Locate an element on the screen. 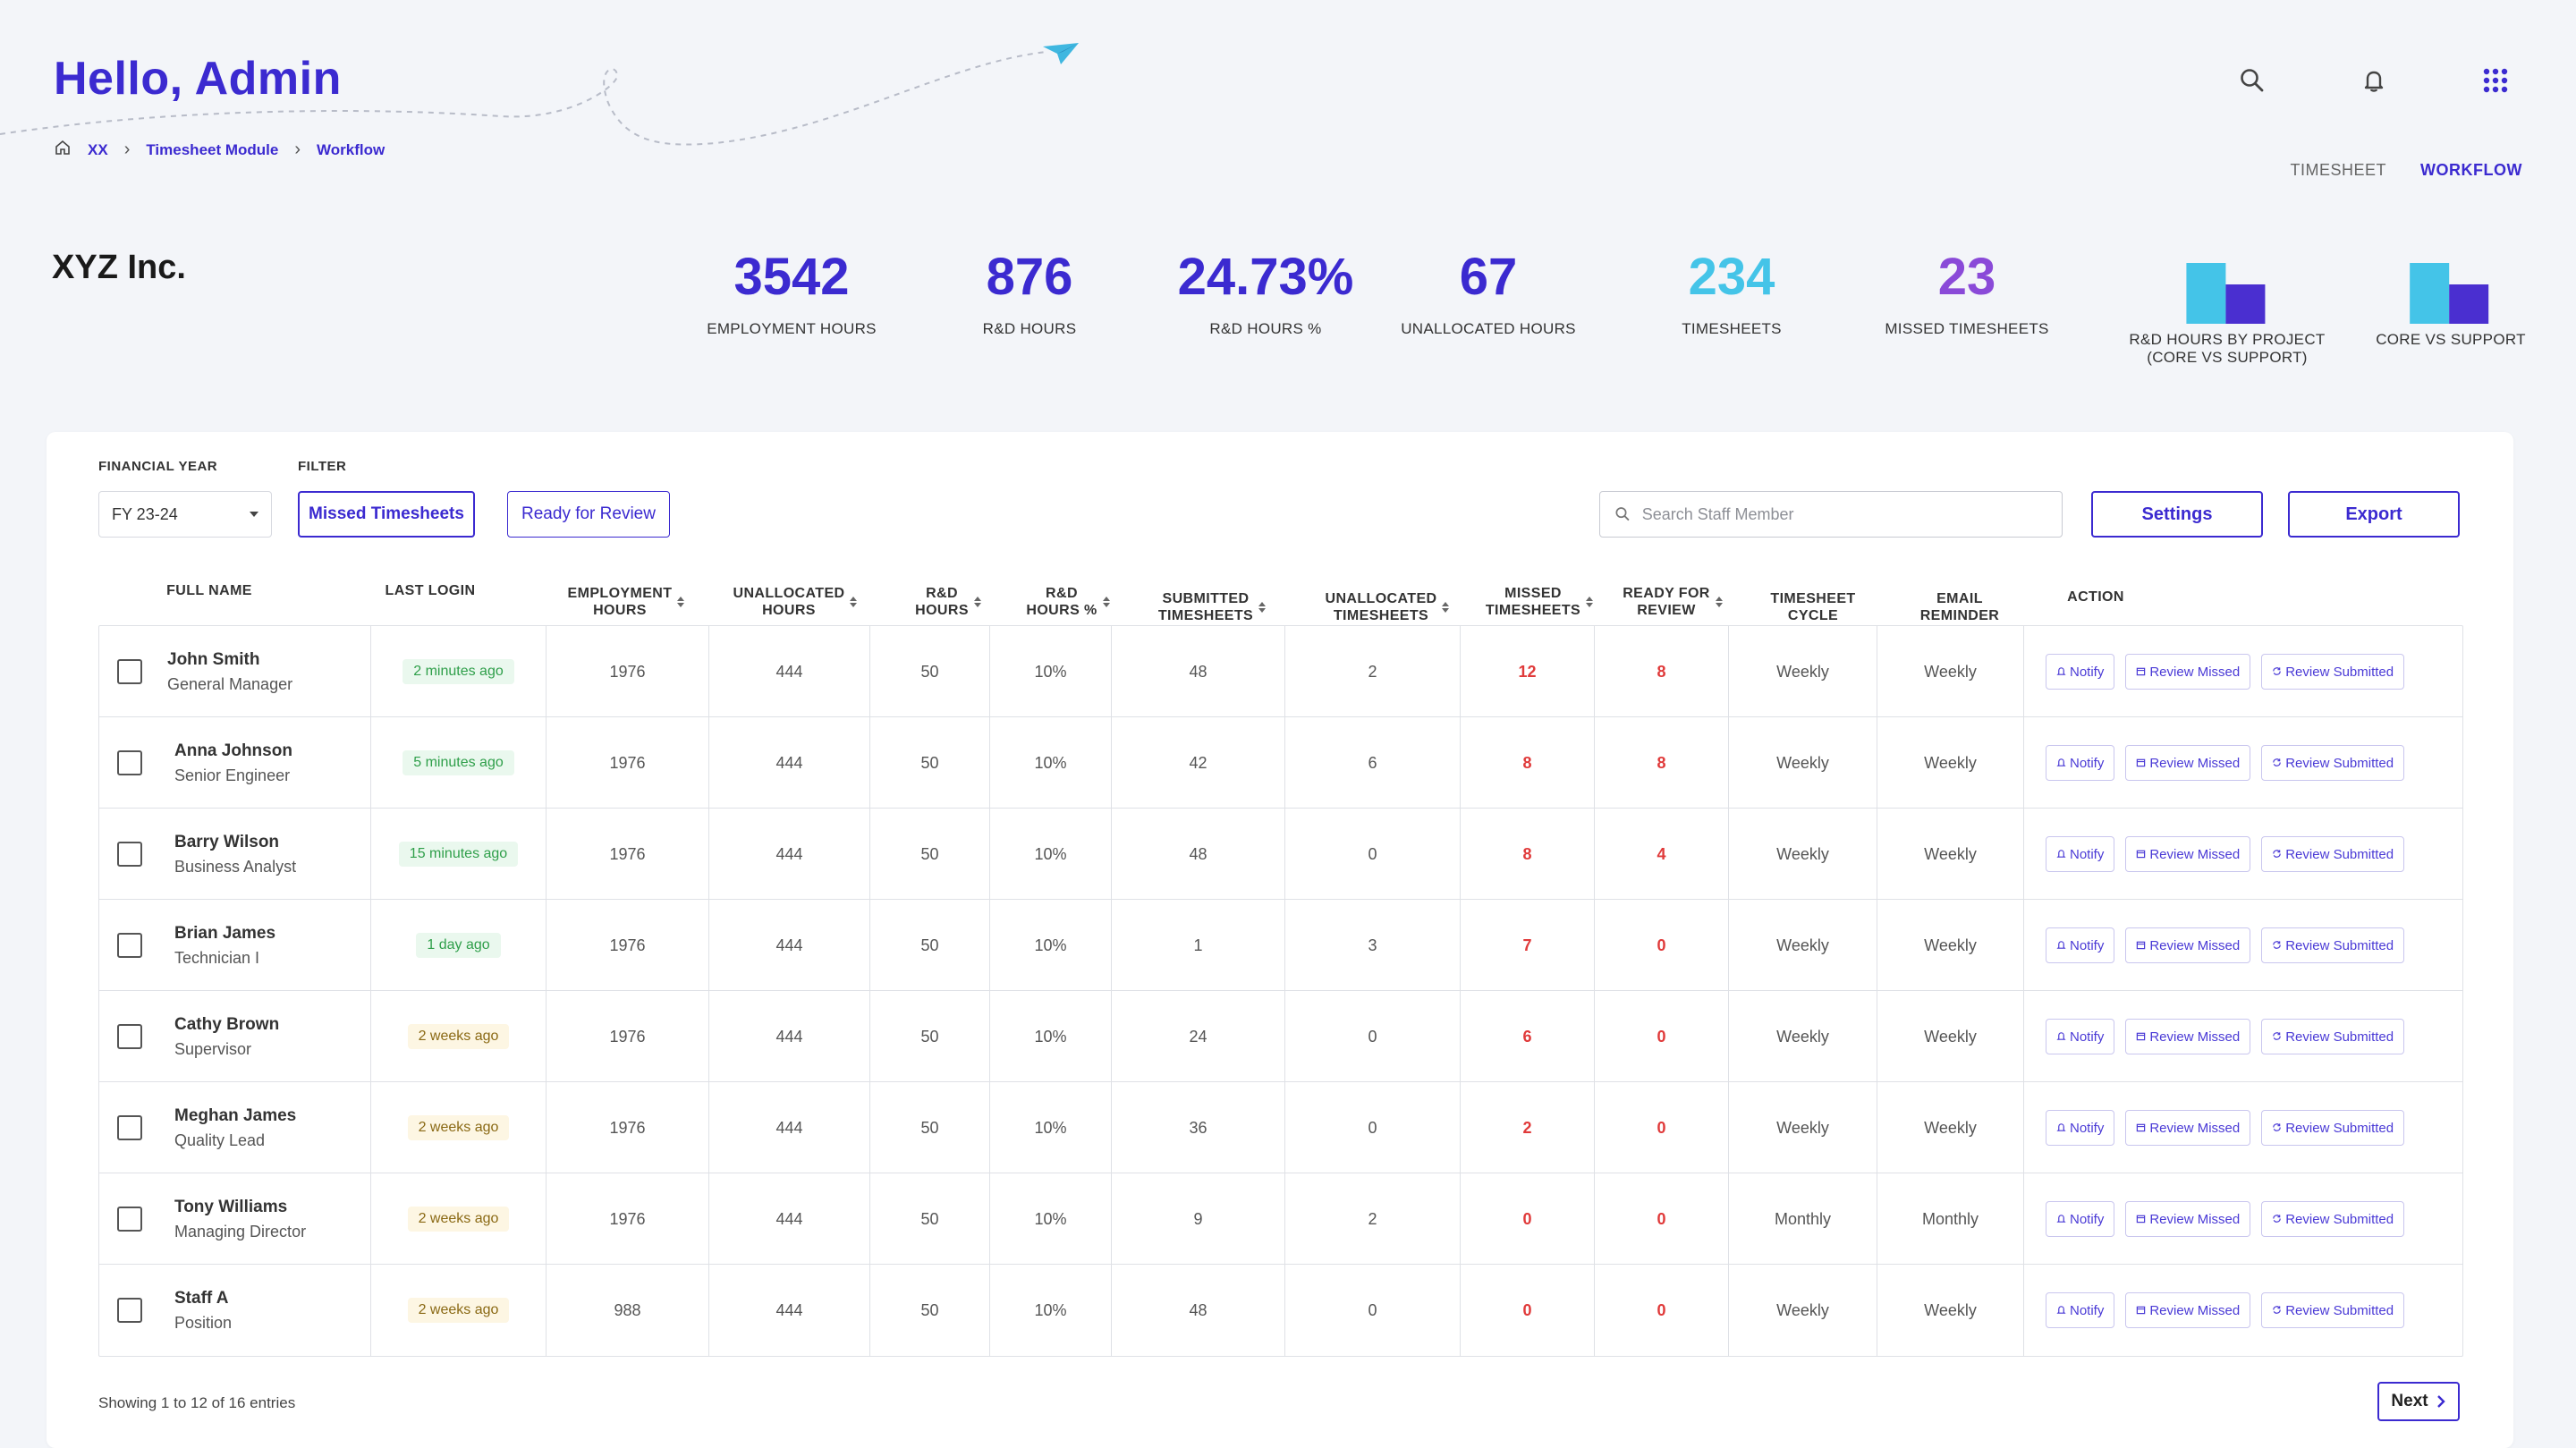  col-employment-hours: EMPLOYMENT HOURS is located at coordinates (626, 602).